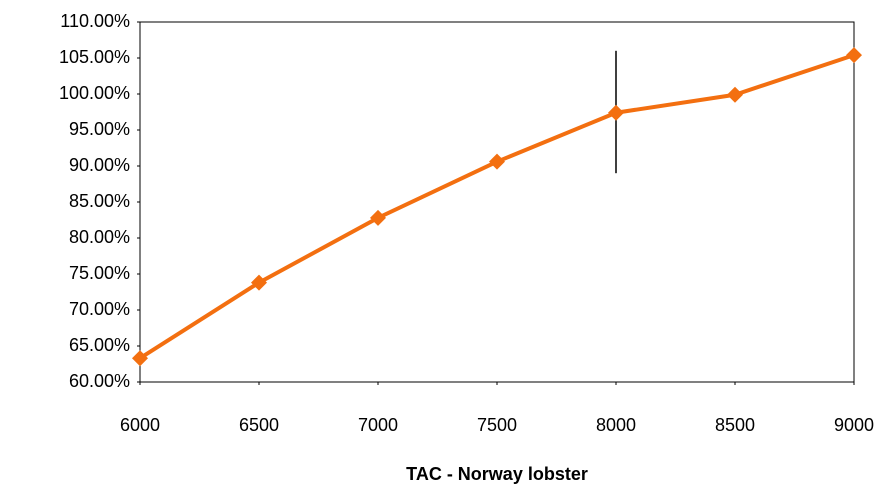 Image resolution: width=885 pixels, height=488 pixels. What do you see at coordinates (99, 381) in the screenshot?
I see `y-tick-label: 60.00%` at bounding box center [99, 381].